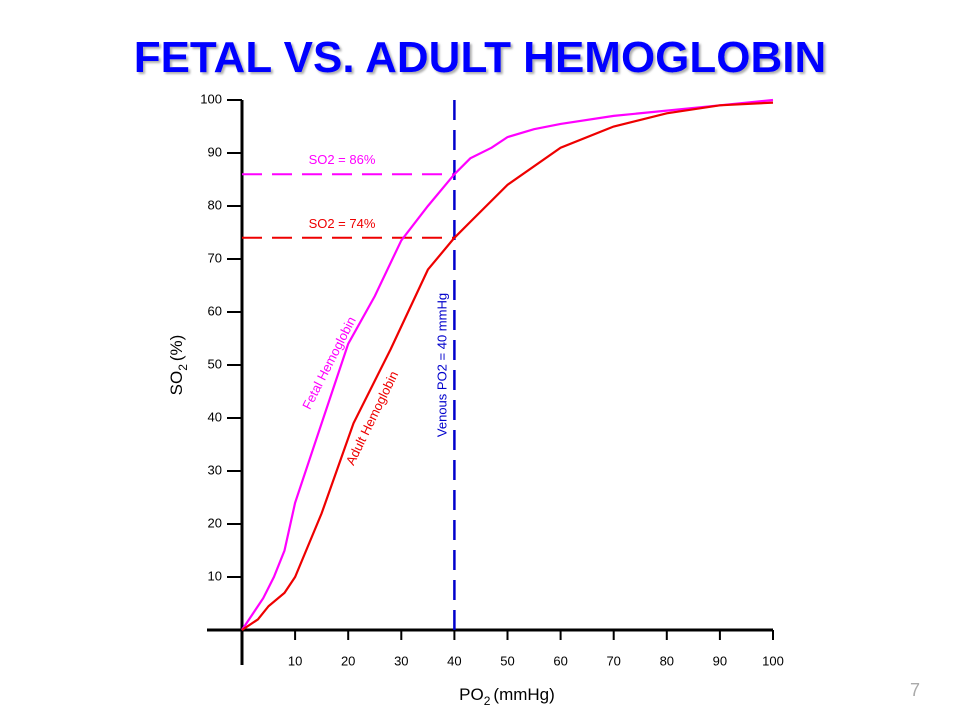 Image resolution: width=960 pixels, height=725 pixels. What do you see at coordinates (176, 383) in the screenshot?
I see `y-axis-title-base: SO` at bounding box center [176, 383].